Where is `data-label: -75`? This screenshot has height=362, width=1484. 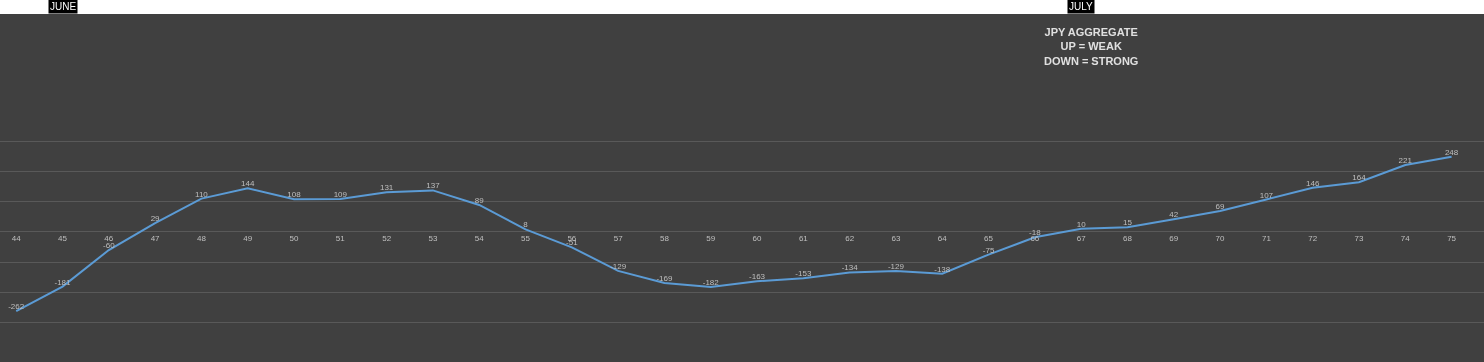 data-label: -75 is located at coordinates (988, 250).